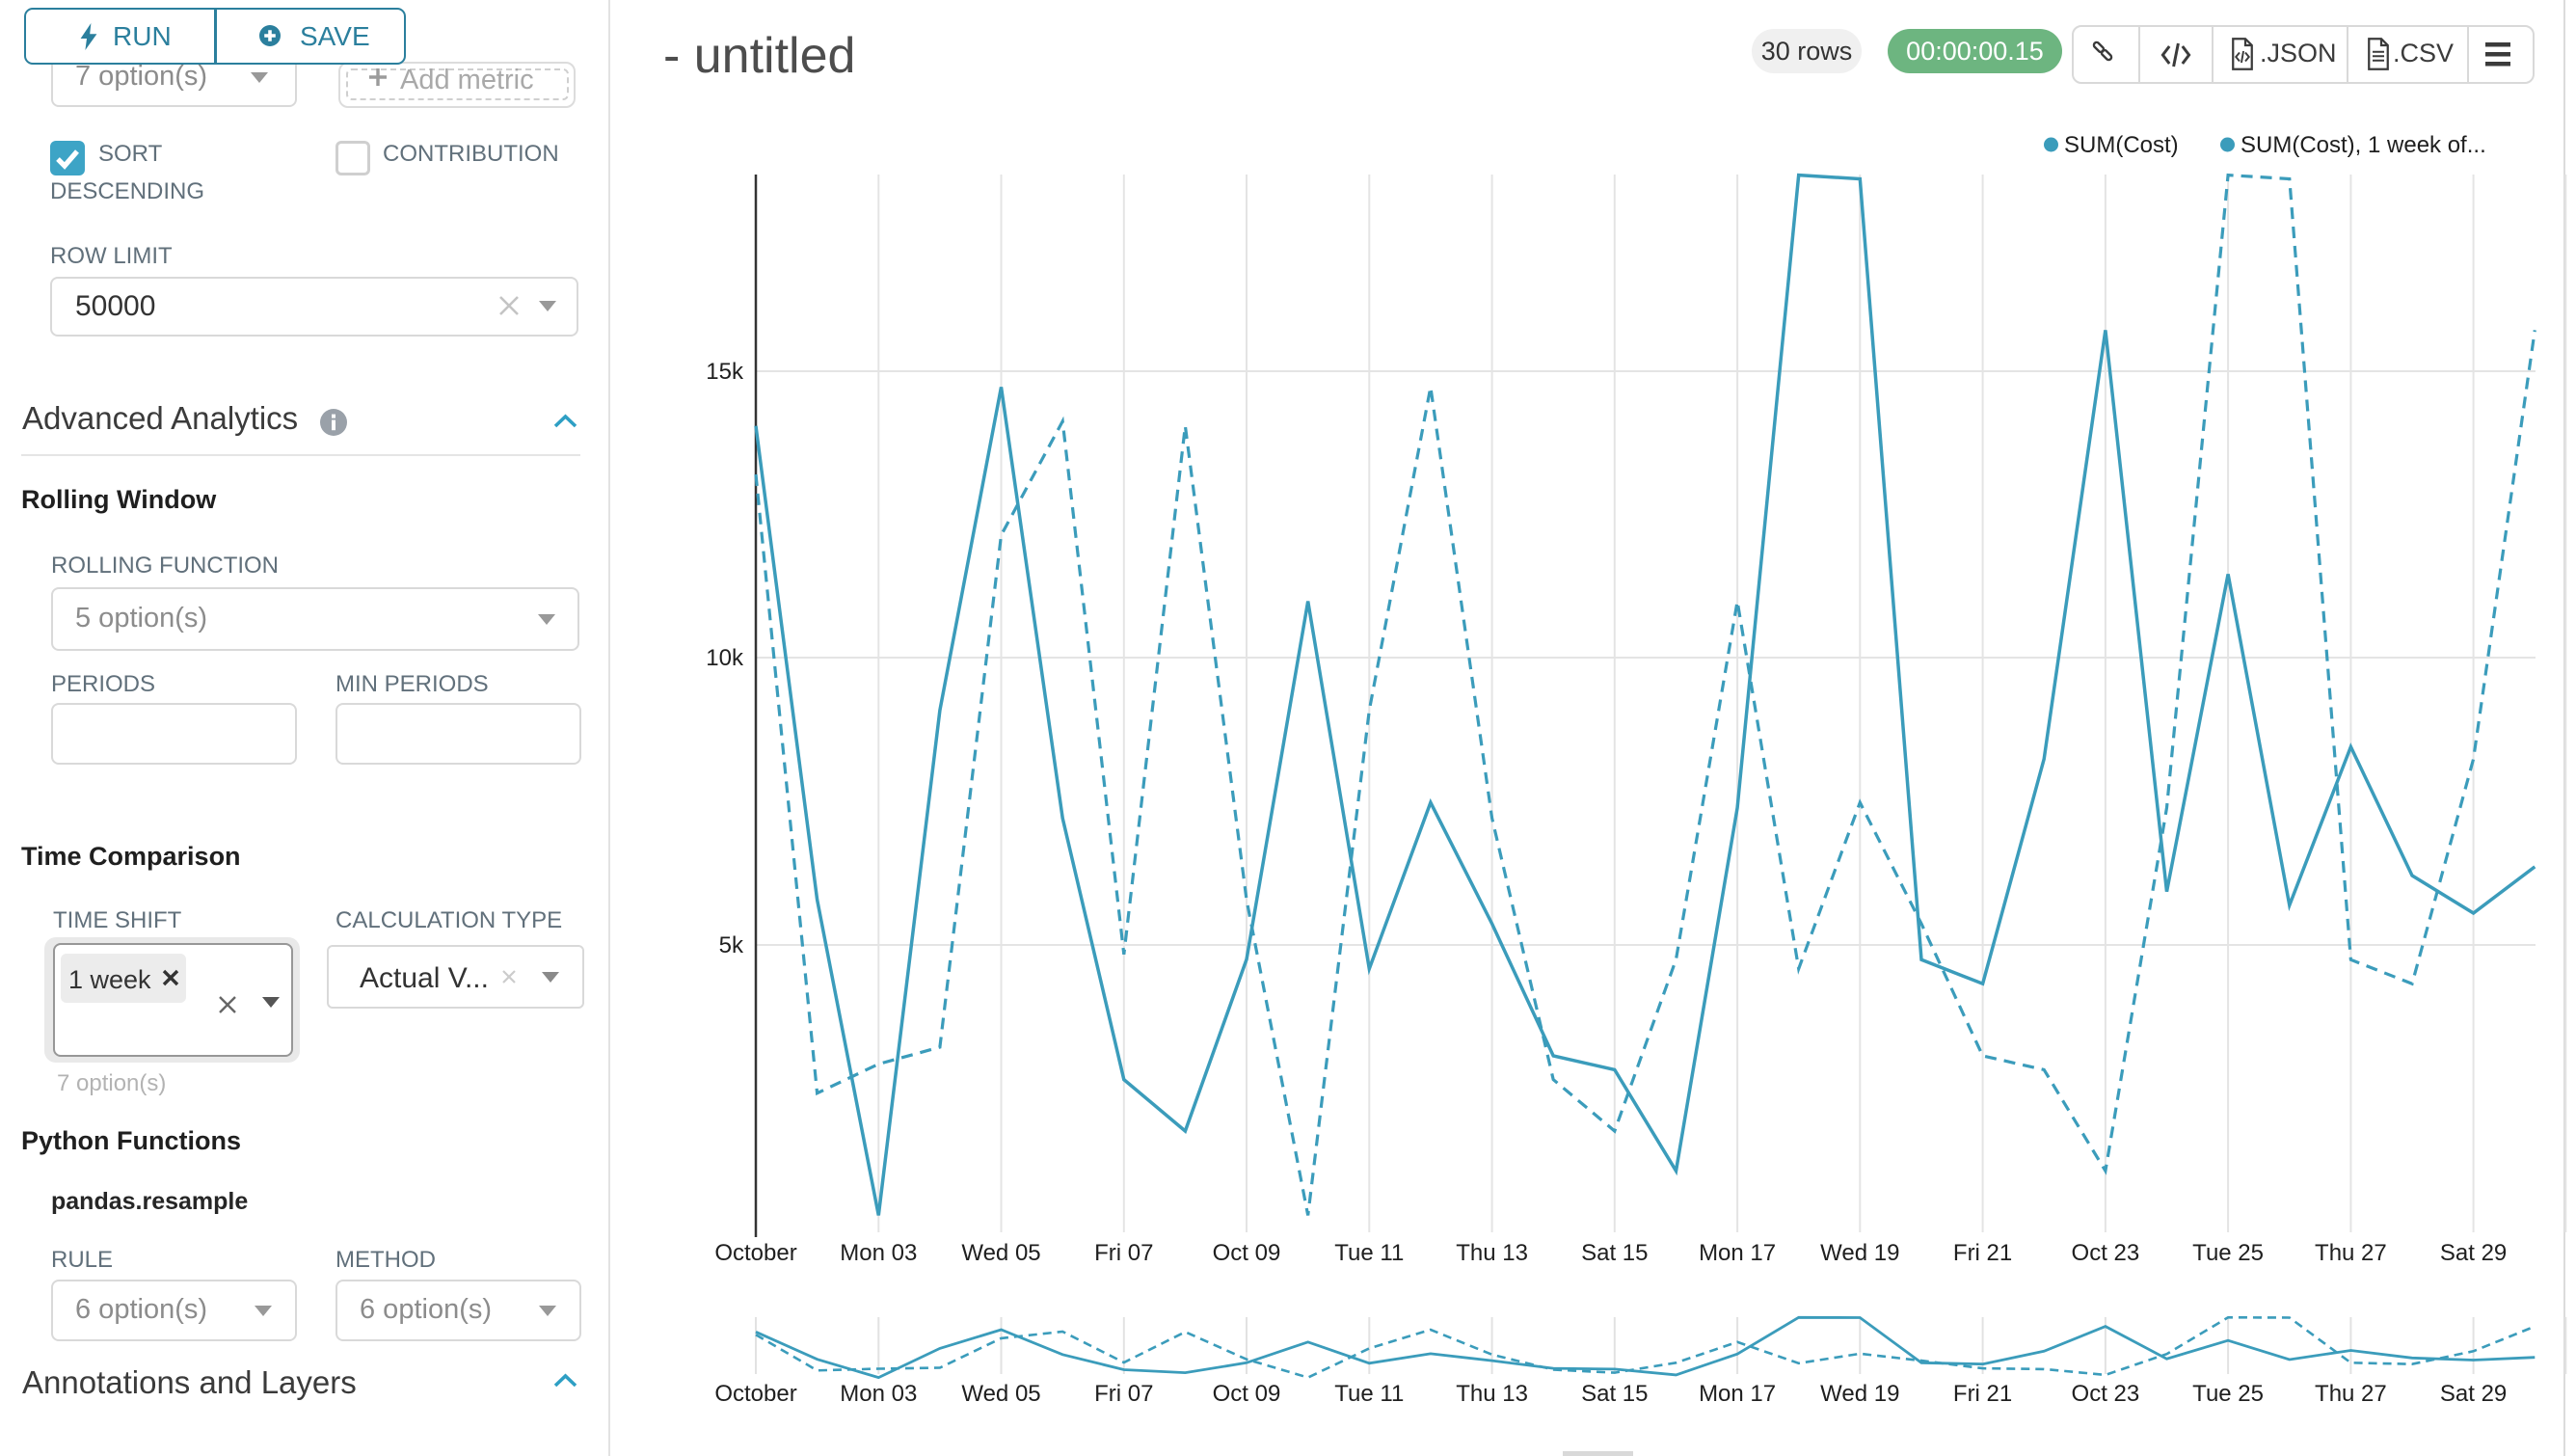 This screenshot has height=1456, width=2576. Describe the element at coordinates (725, 372) in the screenshot. I see `svg-text: 15k` at that location.